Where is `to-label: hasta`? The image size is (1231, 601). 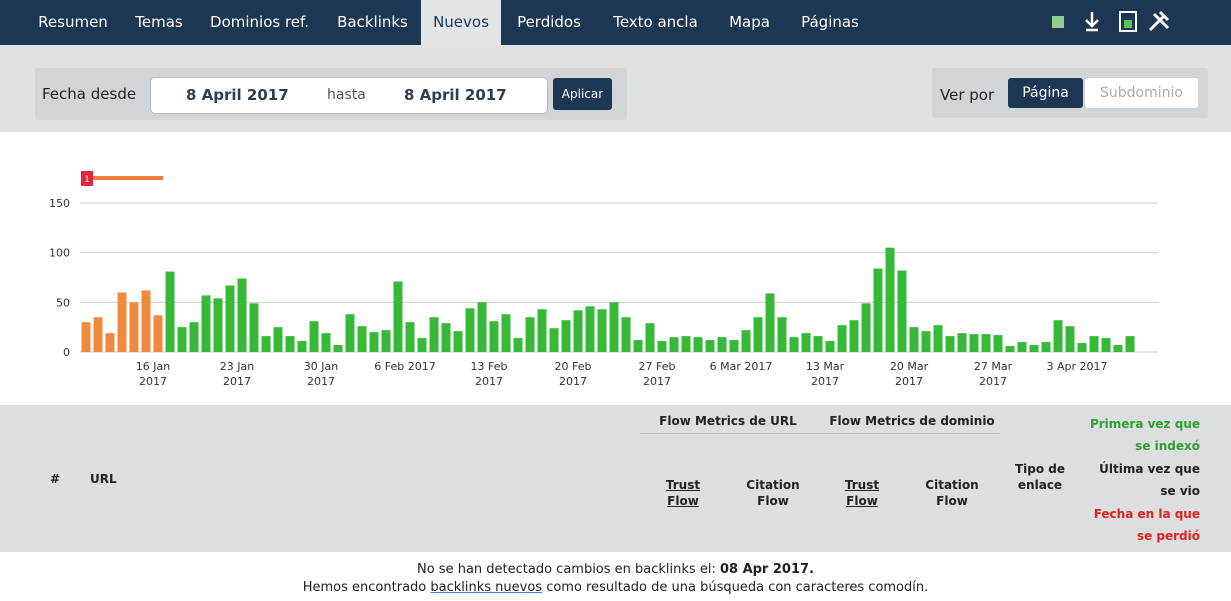 to-label: hasta is located at coordinates (346, 95).